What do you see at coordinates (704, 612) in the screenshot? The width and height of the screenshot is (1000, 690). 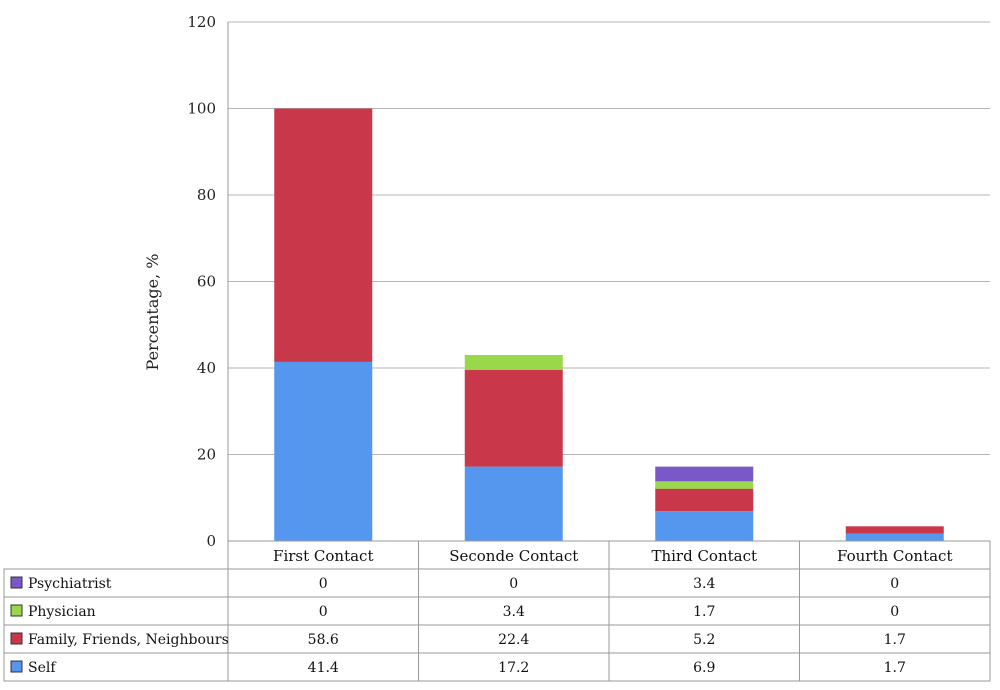 I see `table-cell-1-2: 1.7` at bounding box center [704, 612].